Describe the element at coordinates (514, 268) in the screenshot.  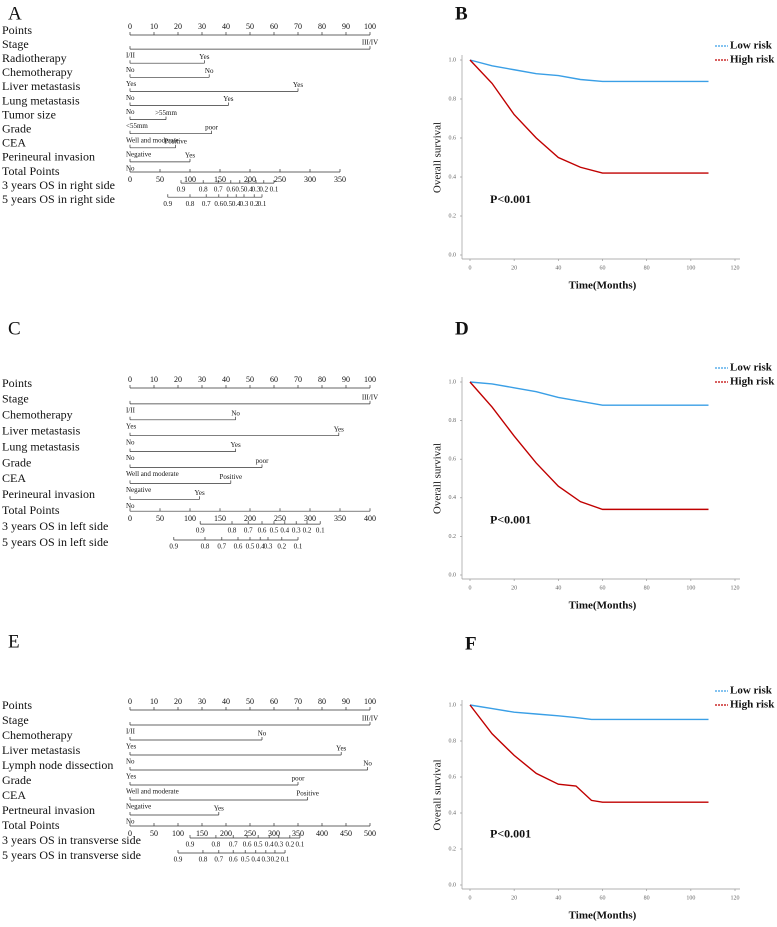
I see `x-tick-label: 20` at that location.